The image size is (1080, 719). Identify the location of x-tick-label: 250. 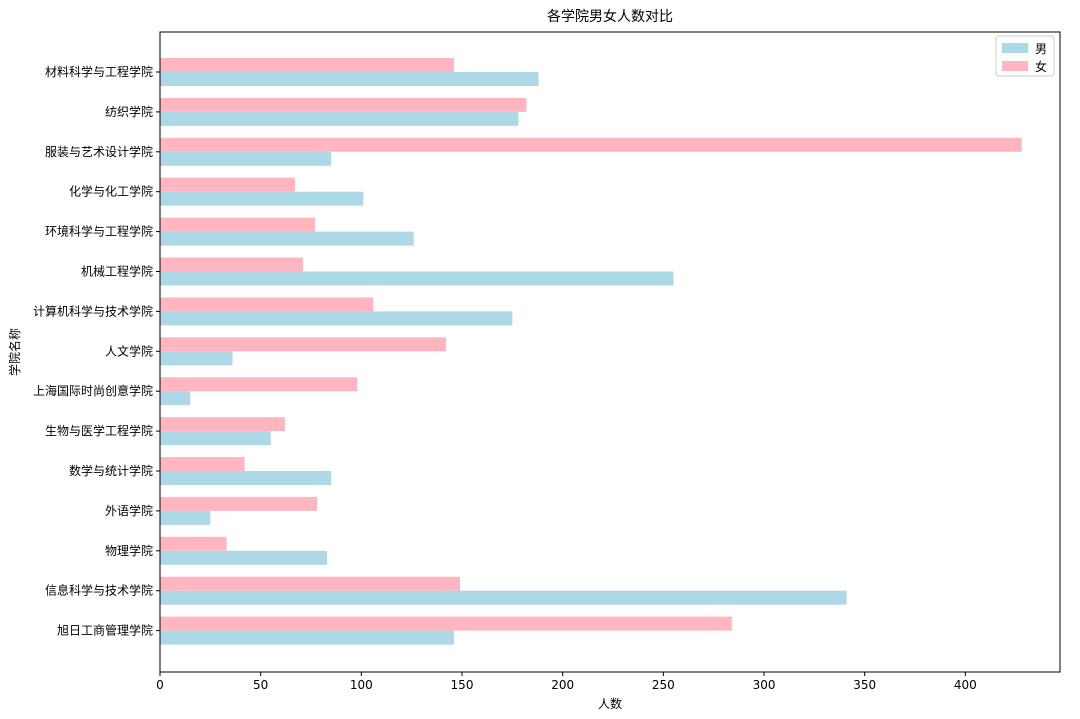
(663, 685).